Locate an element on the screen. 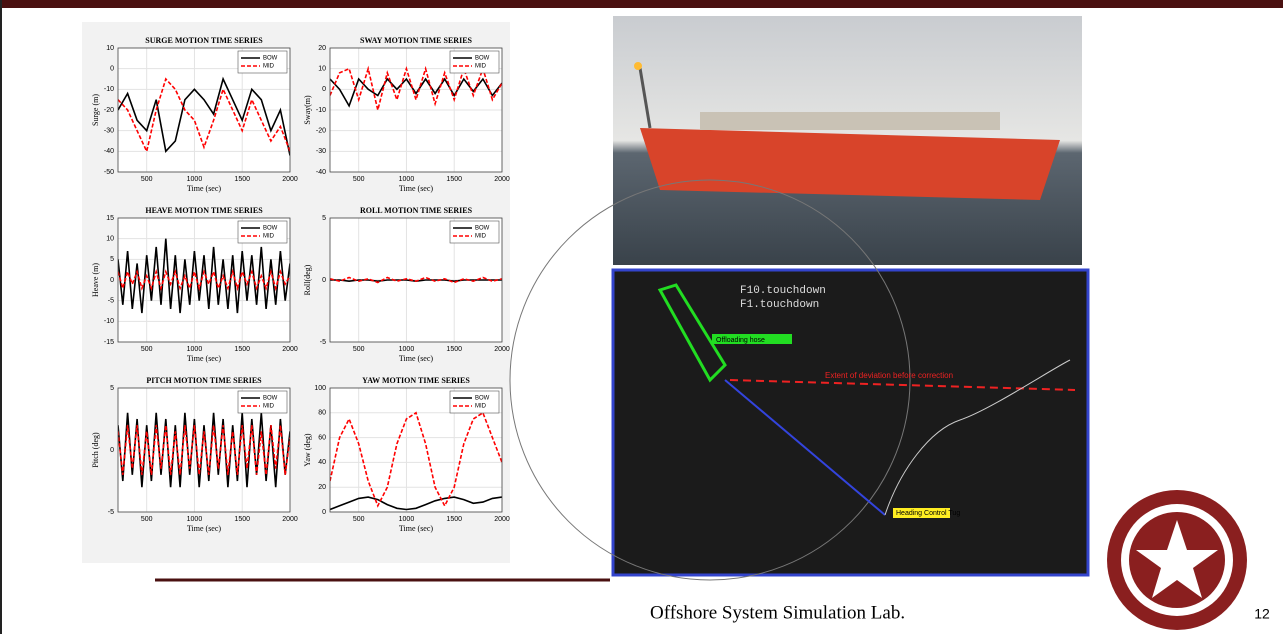  ship-deck is located at coordinates (850, 121).